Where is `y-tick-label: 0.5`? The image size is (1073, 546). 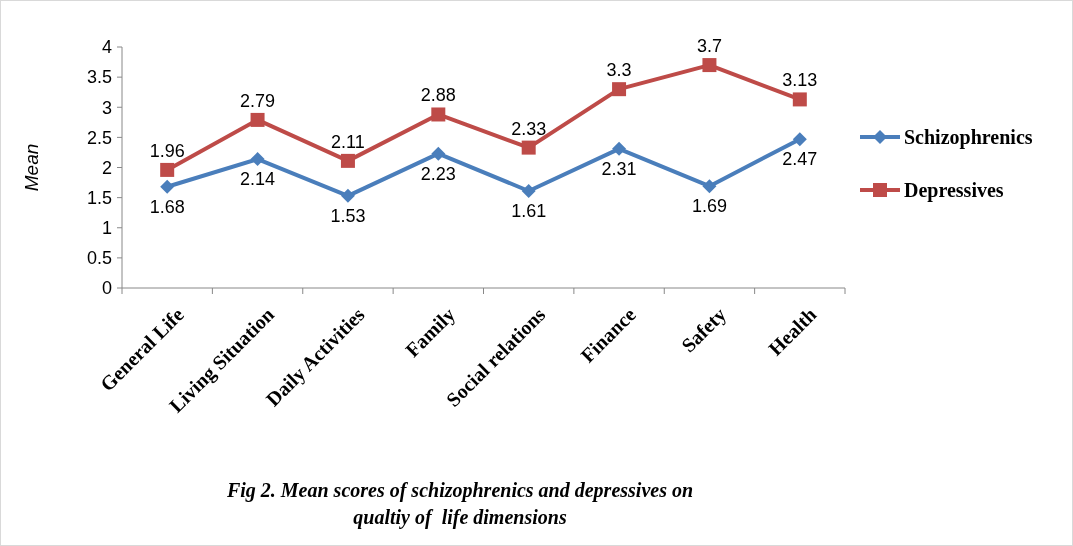 y-tick-label: 0.5 is located at coordinates (99, 258).